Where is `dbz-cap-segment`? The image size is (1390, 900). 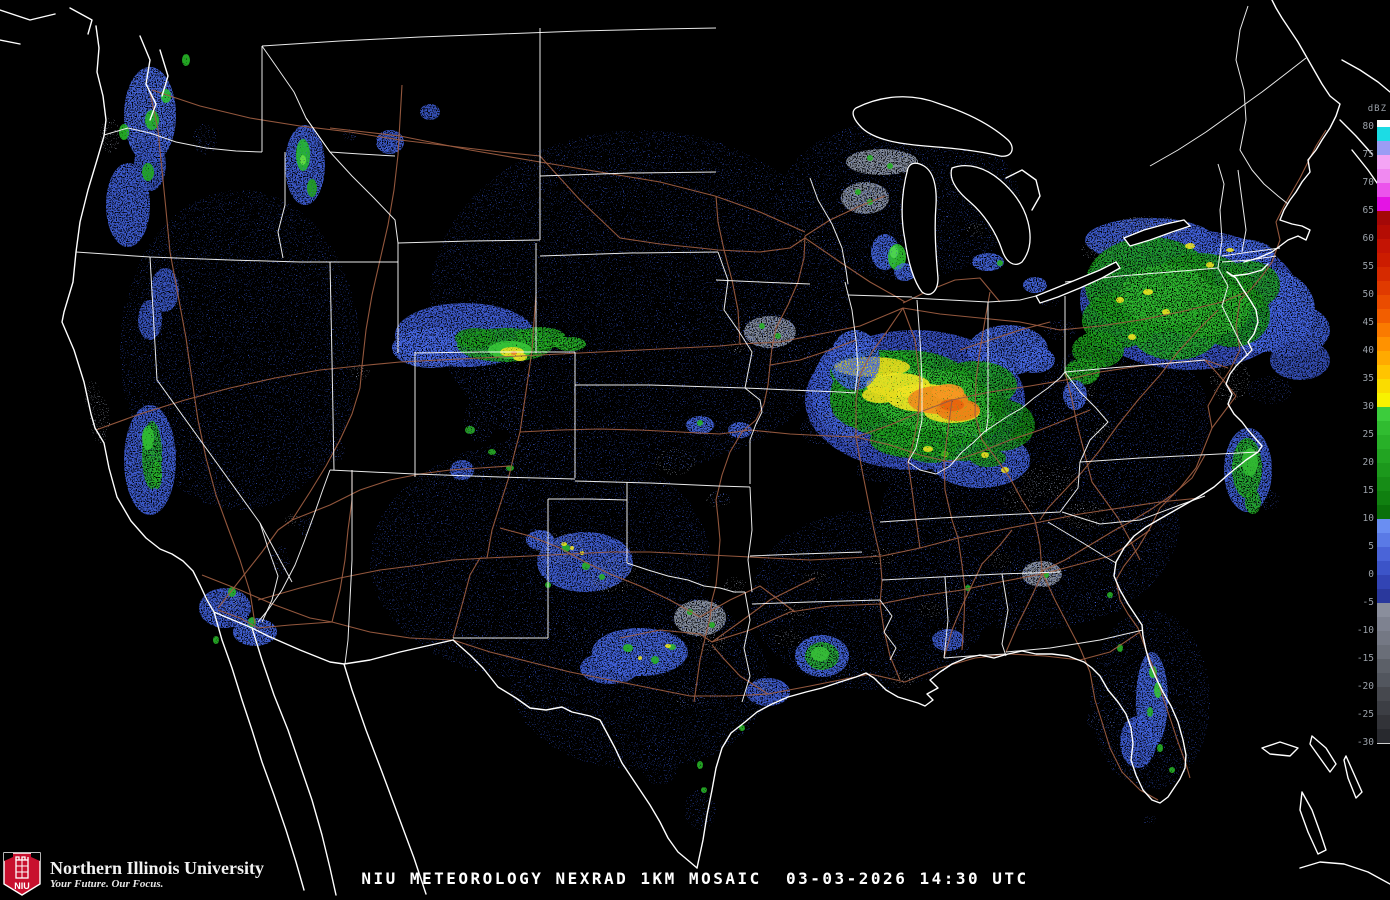
dbz-cap-segment is located at coordinates (1383, 123).